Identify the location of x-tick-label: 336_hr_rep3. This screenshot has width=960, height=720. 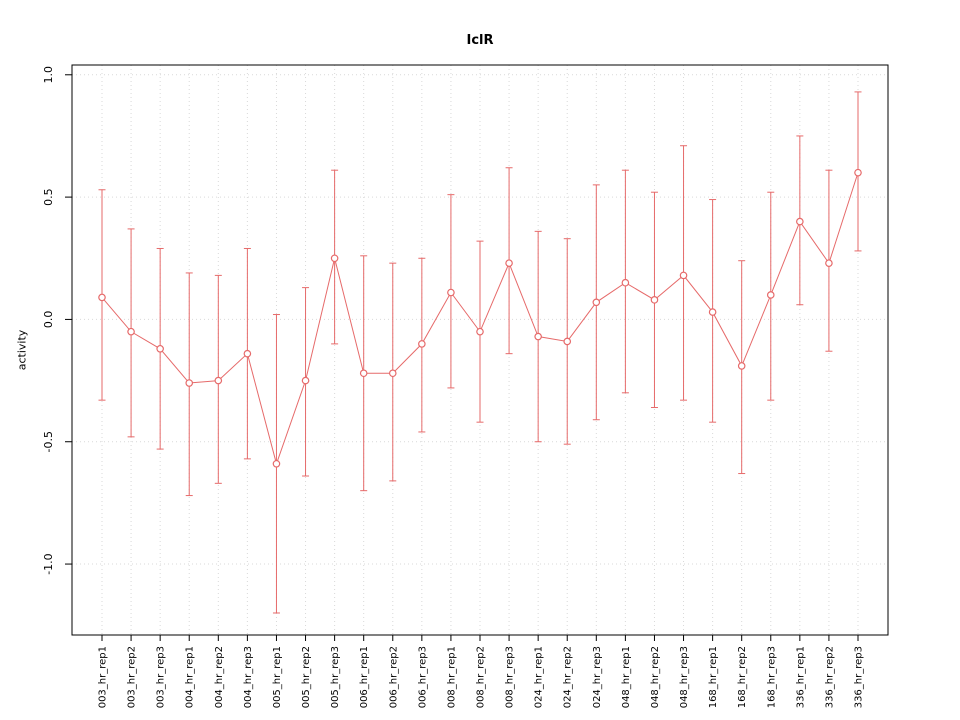
(859, 677).